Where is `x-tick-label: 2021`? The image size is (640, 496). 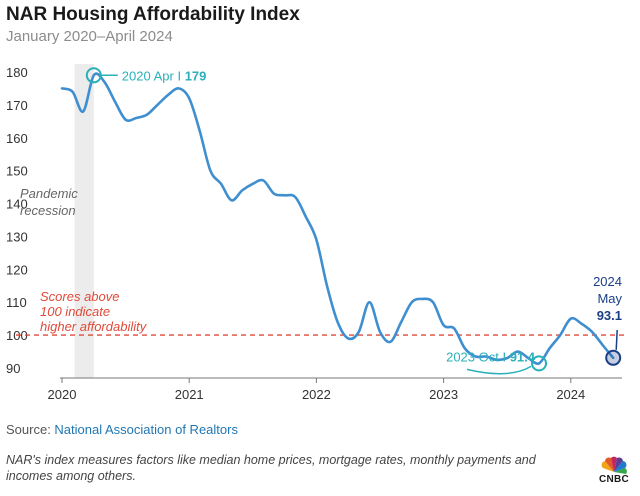 x-tick-label: 2021 is located at coordinates (189, 394).